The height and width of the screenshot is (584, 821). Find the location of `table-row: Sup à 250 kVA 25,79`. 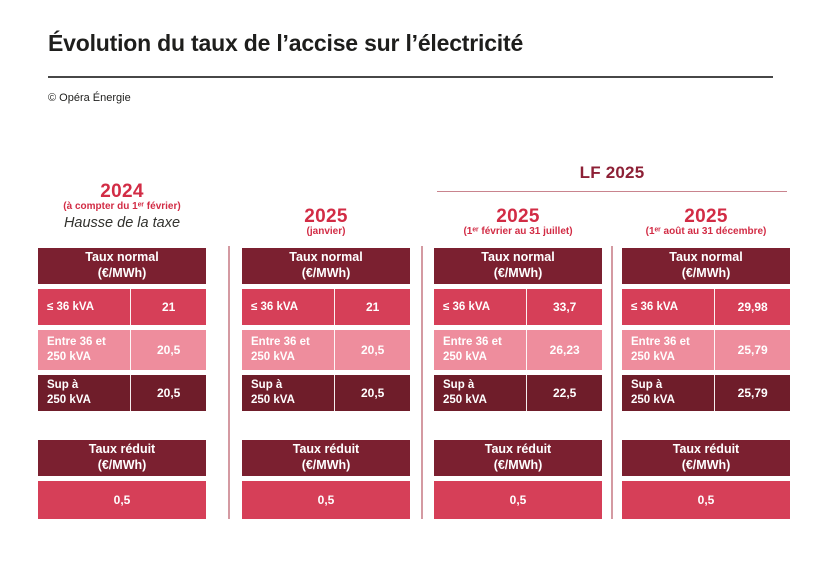

table-row: Sup à 250 kVA 25,79 is located at coordinates (706, 393).